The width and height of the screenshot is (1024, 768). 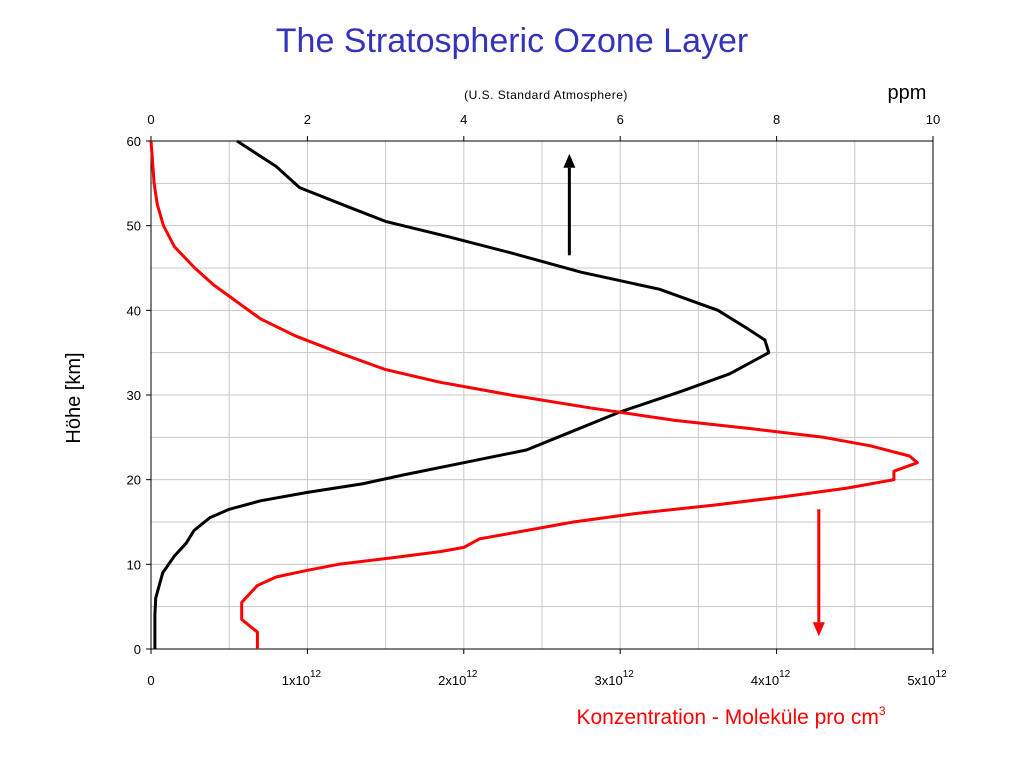 What do you see at coordinates (307, 119) in the screenshot?
I see `top-tick-label: 2` at bounding box center [307, 119].